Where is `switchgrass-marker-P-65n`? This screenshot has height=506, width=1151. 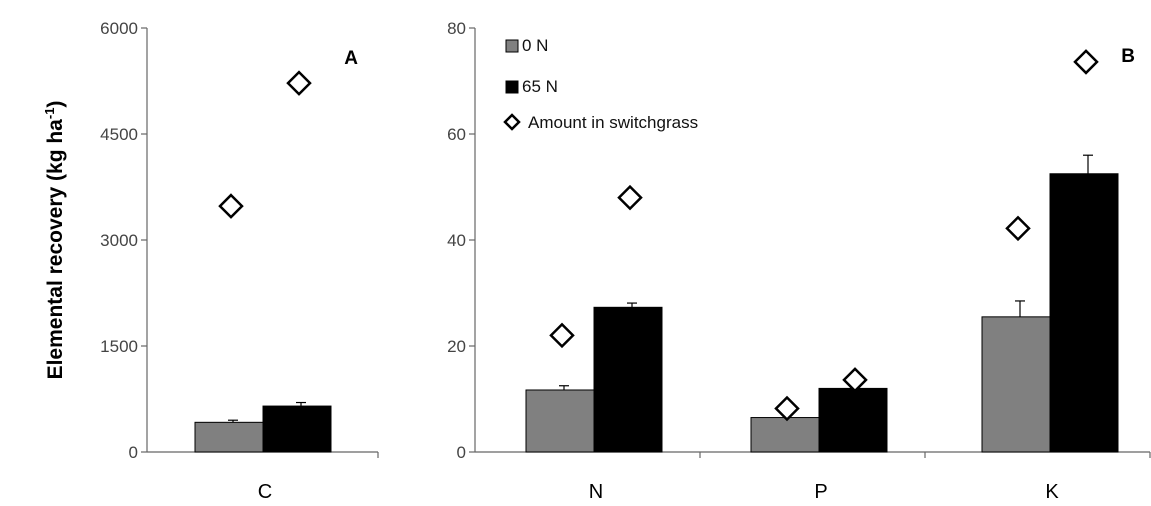 switchgrass-marker-P-65n is located at coordinates (855, 380).